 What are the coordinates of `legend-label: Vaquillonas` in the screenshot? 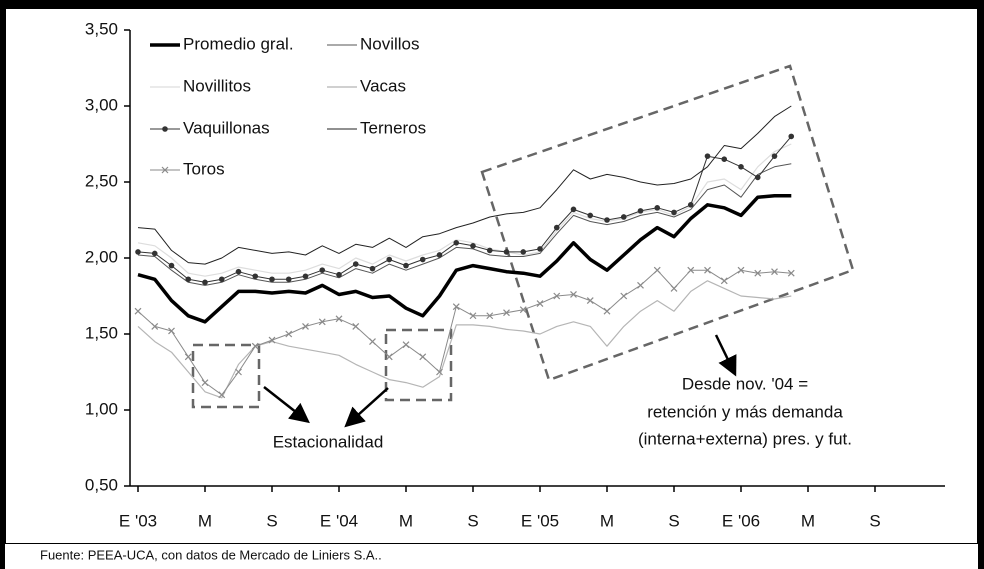 It's located at (226, 127).